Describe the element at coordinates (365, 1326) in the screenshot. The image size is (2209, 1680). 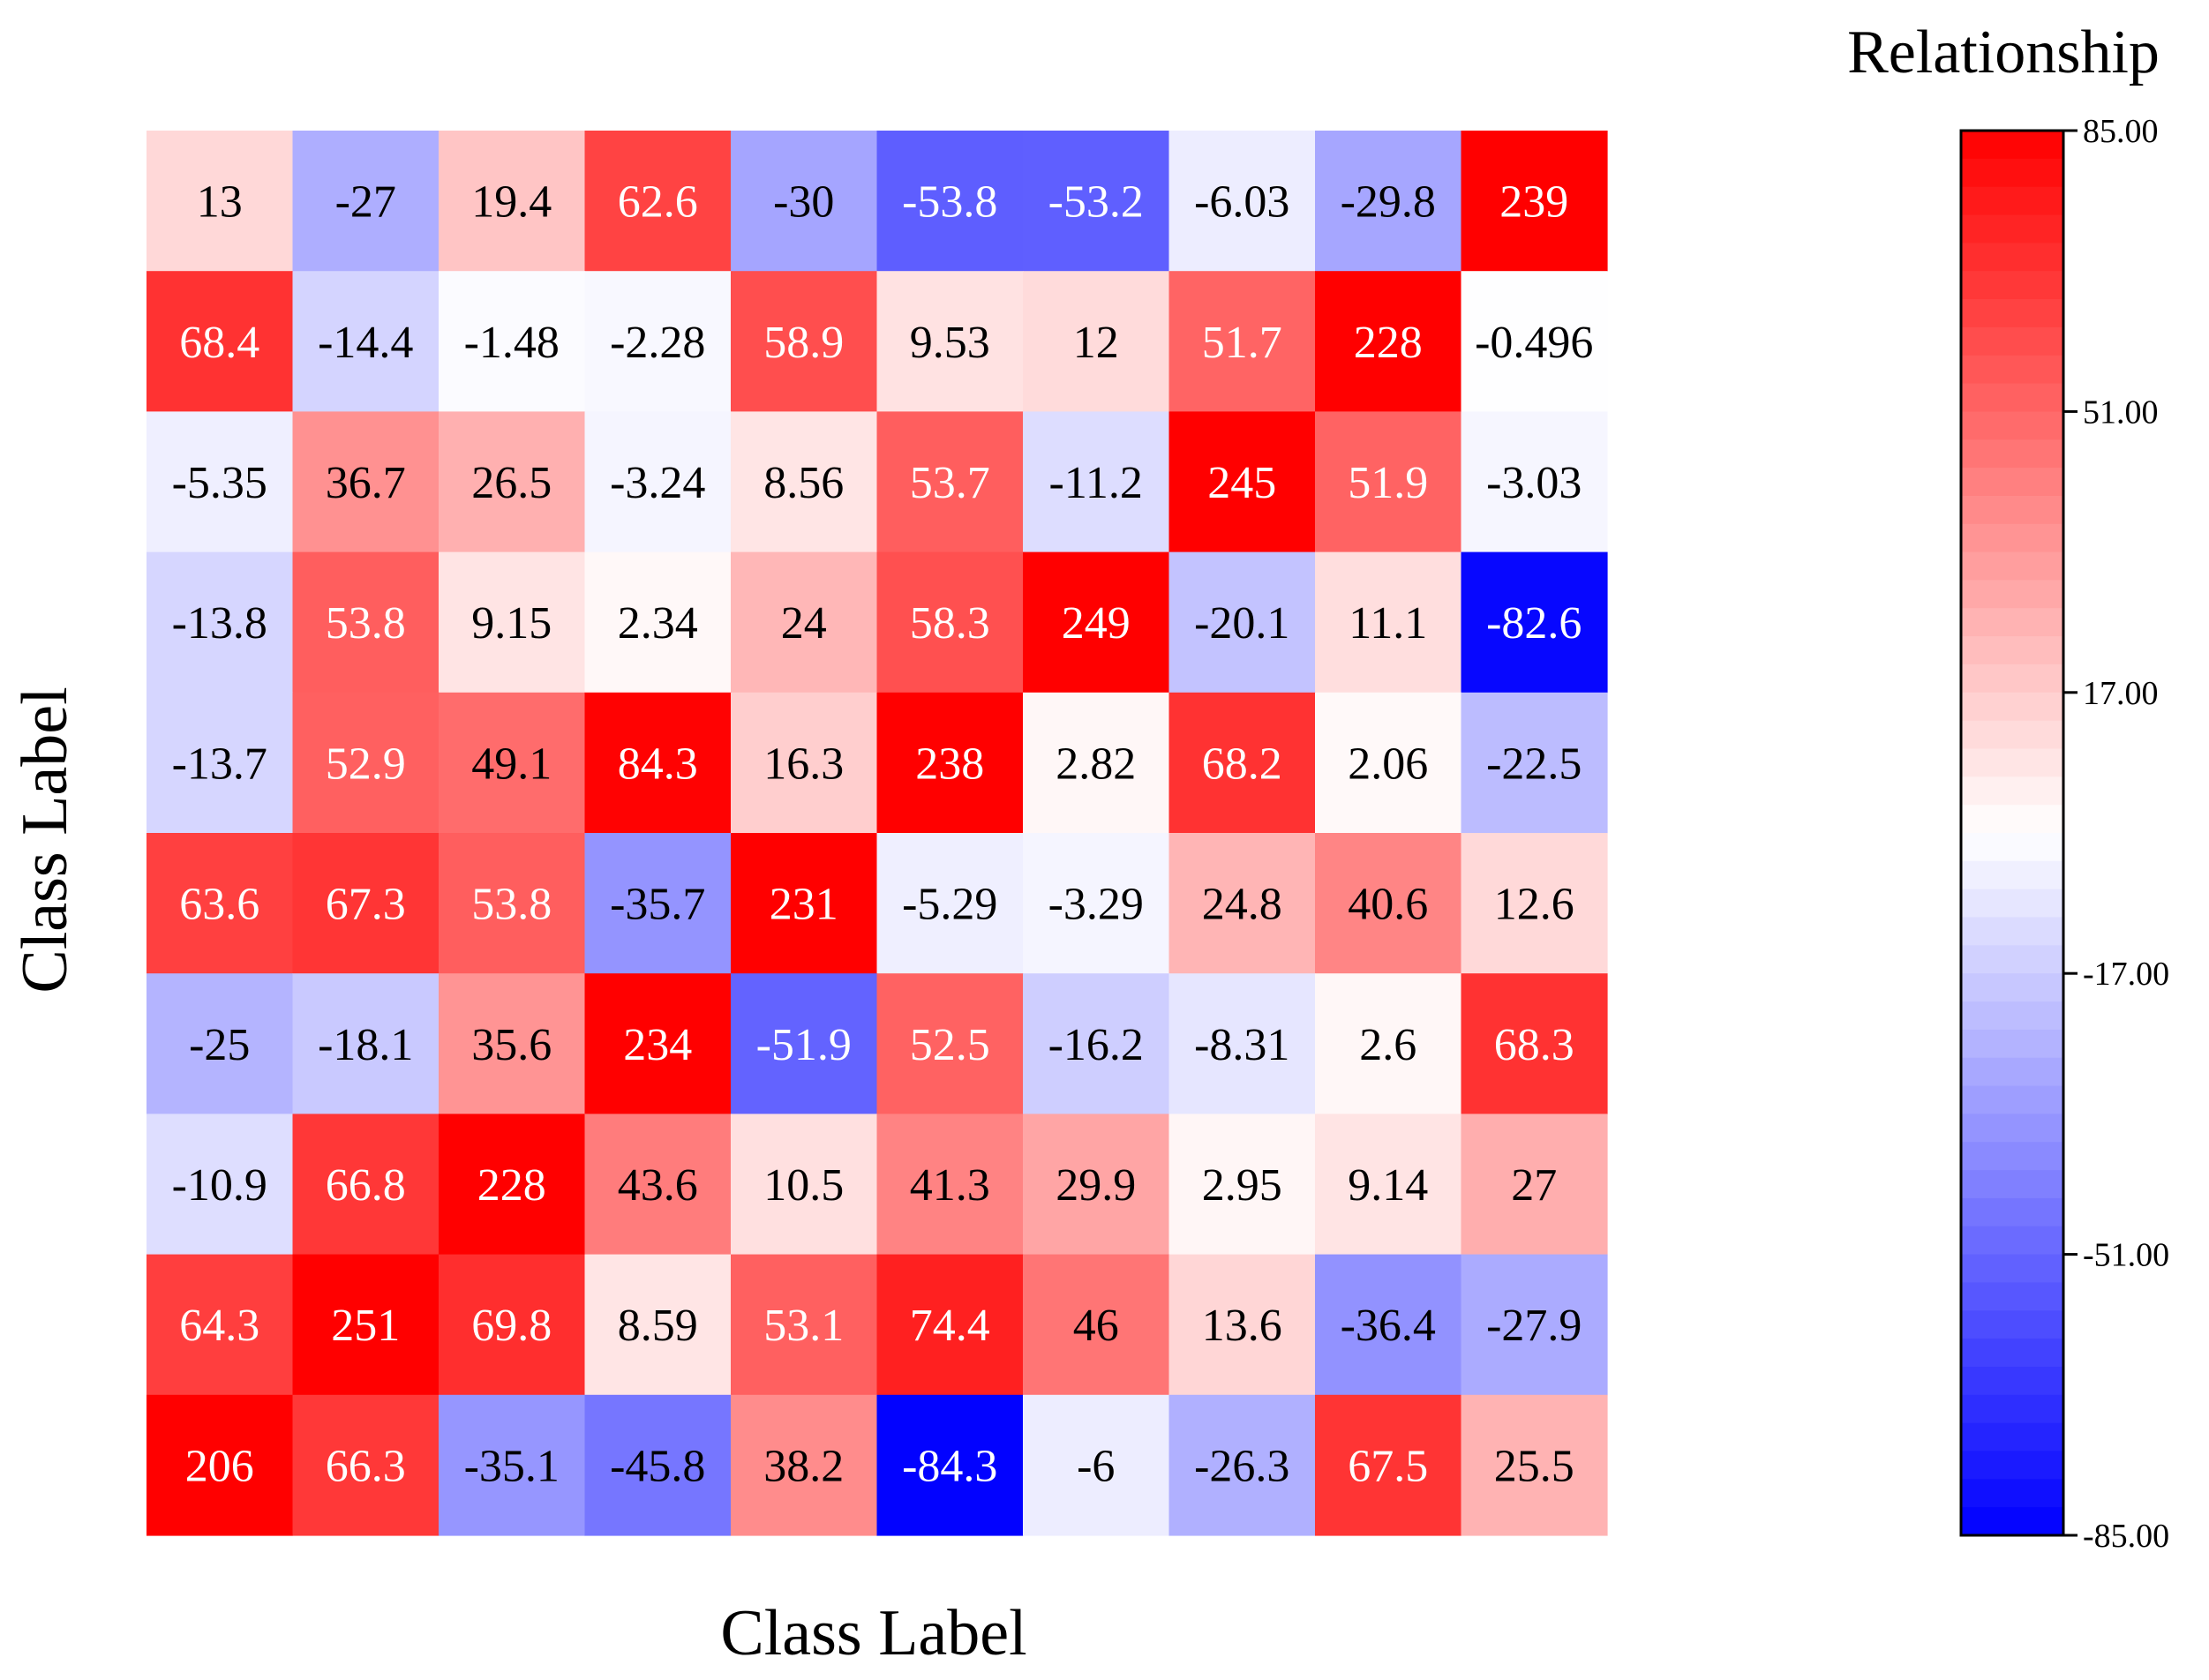
I see `heatmap-cell-value: 251` at that location.